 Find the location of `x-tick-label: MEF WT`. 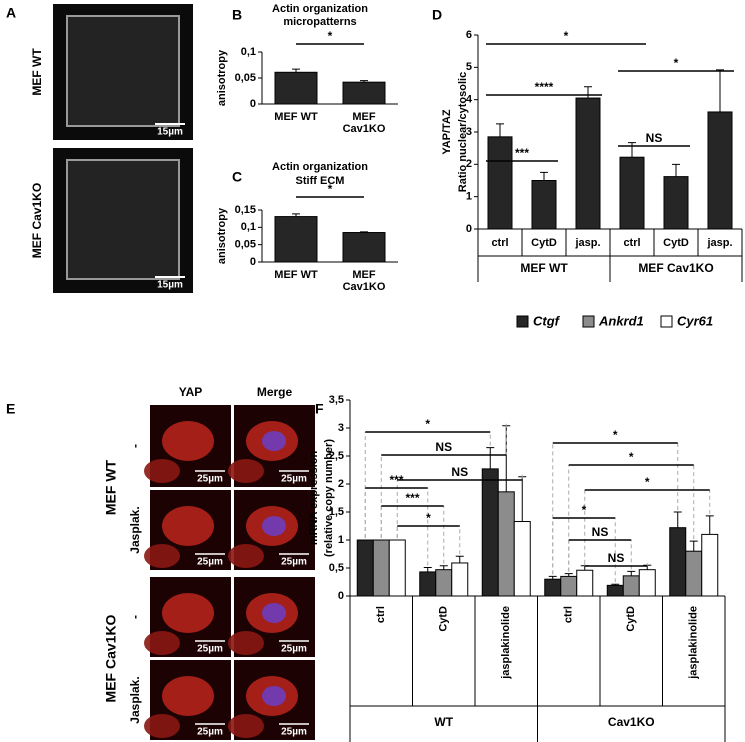

x-tick-label: MEF WT is located at coordinates (296, 275).